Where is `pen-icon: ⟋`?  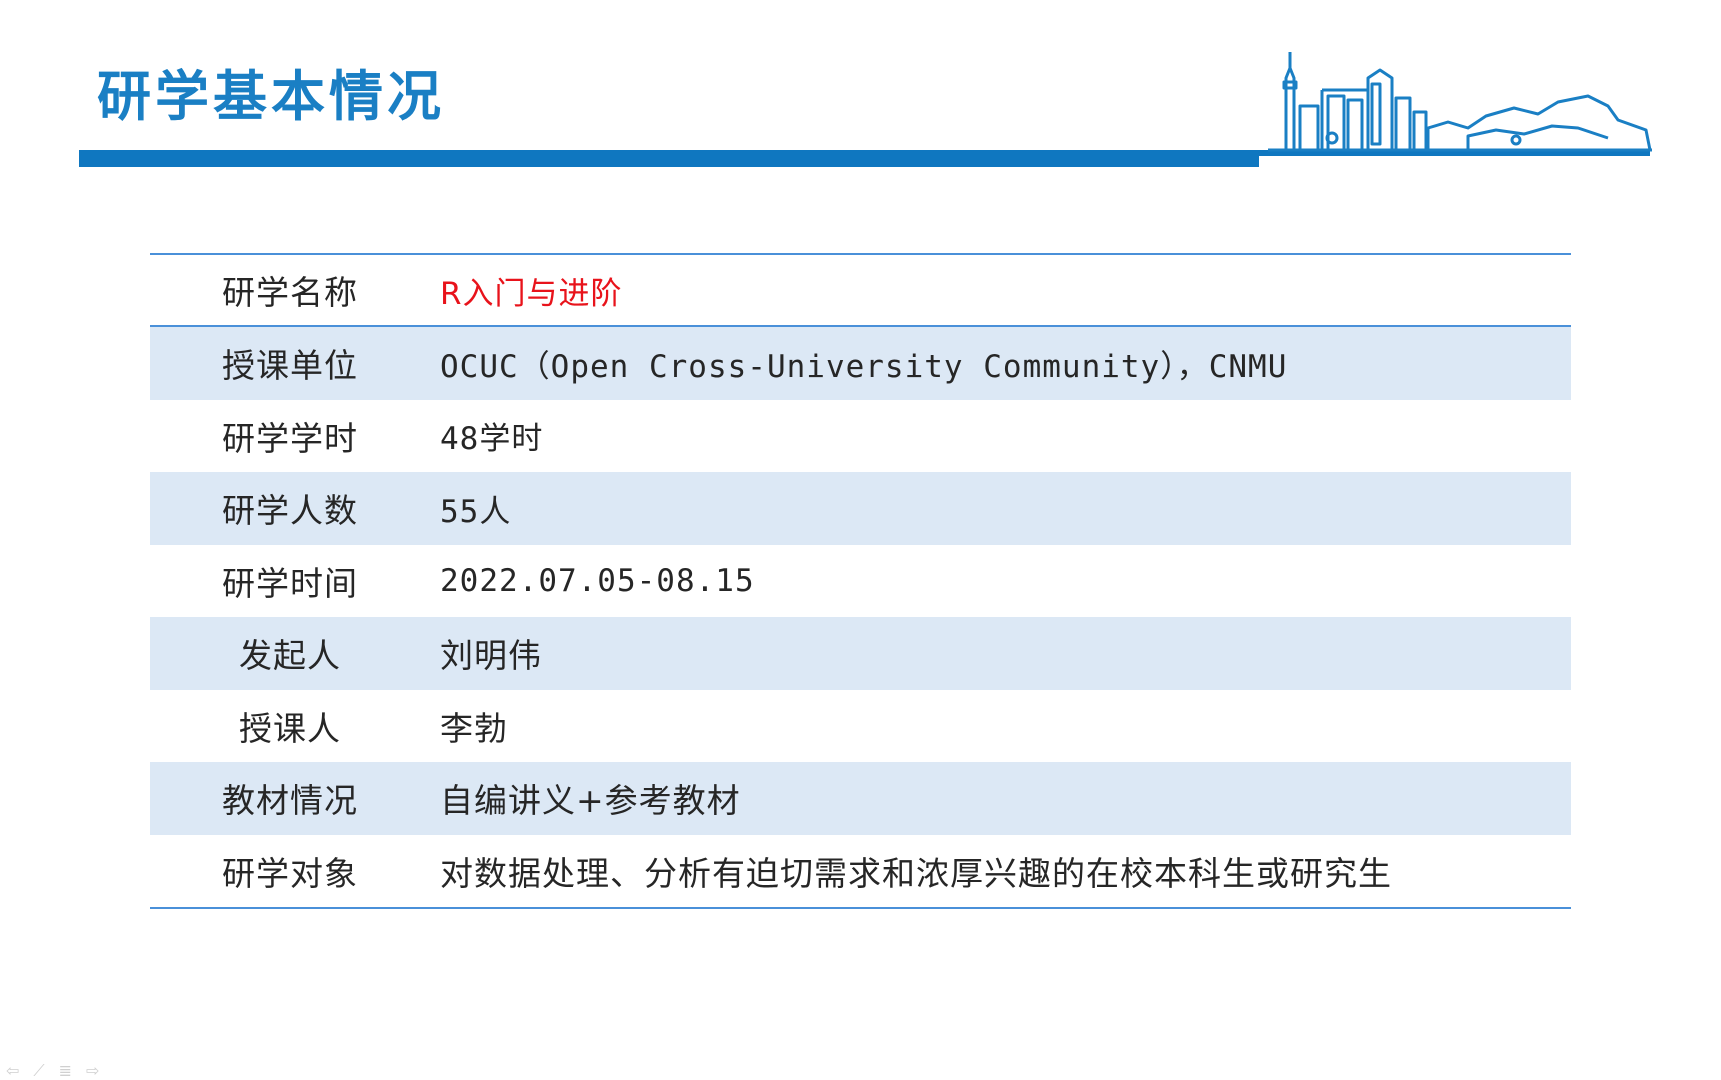
pen-icon: ⟋ is located at coordinates (39, 1070).